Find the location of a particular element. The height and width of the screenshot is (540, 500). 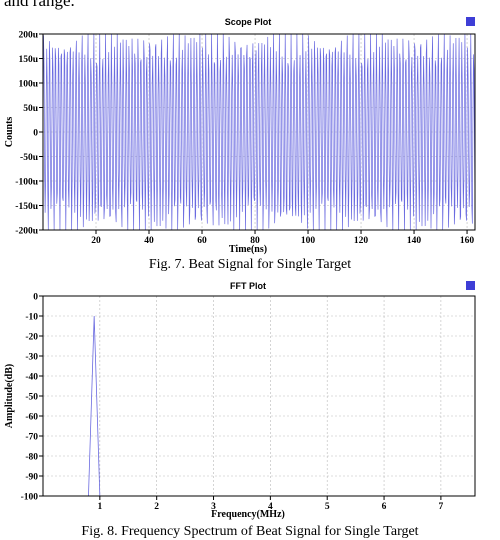

fft-x-tick-label: 2 is located at coordinates (156, 507).